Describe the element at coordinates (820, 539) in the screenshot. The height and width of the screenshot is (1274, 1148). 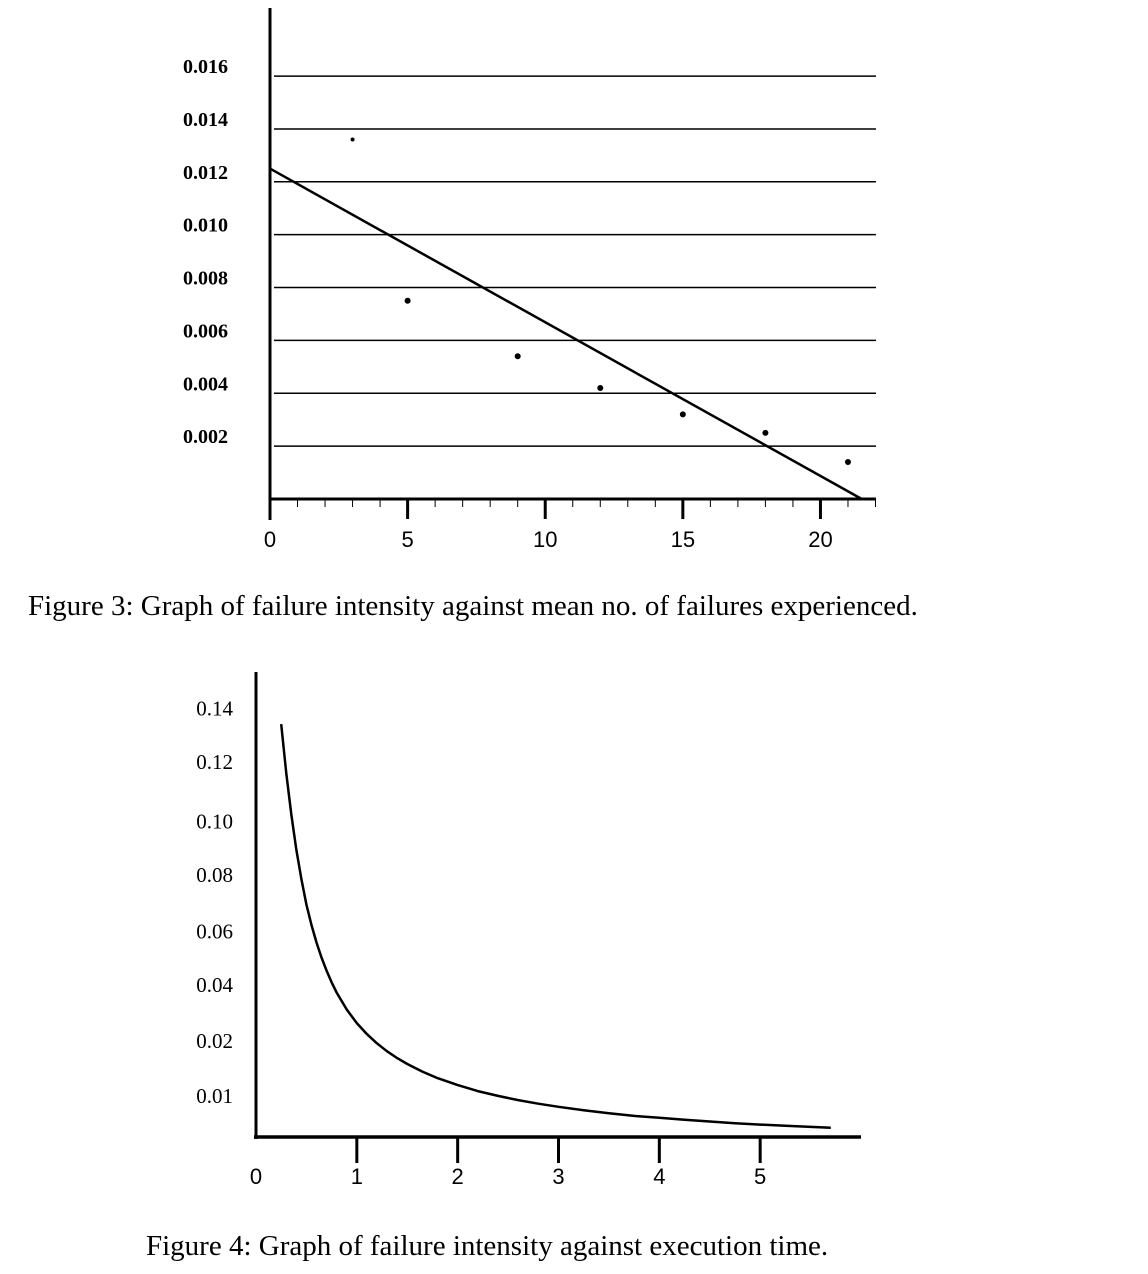
I see `x-tick-label: 20` at that location.